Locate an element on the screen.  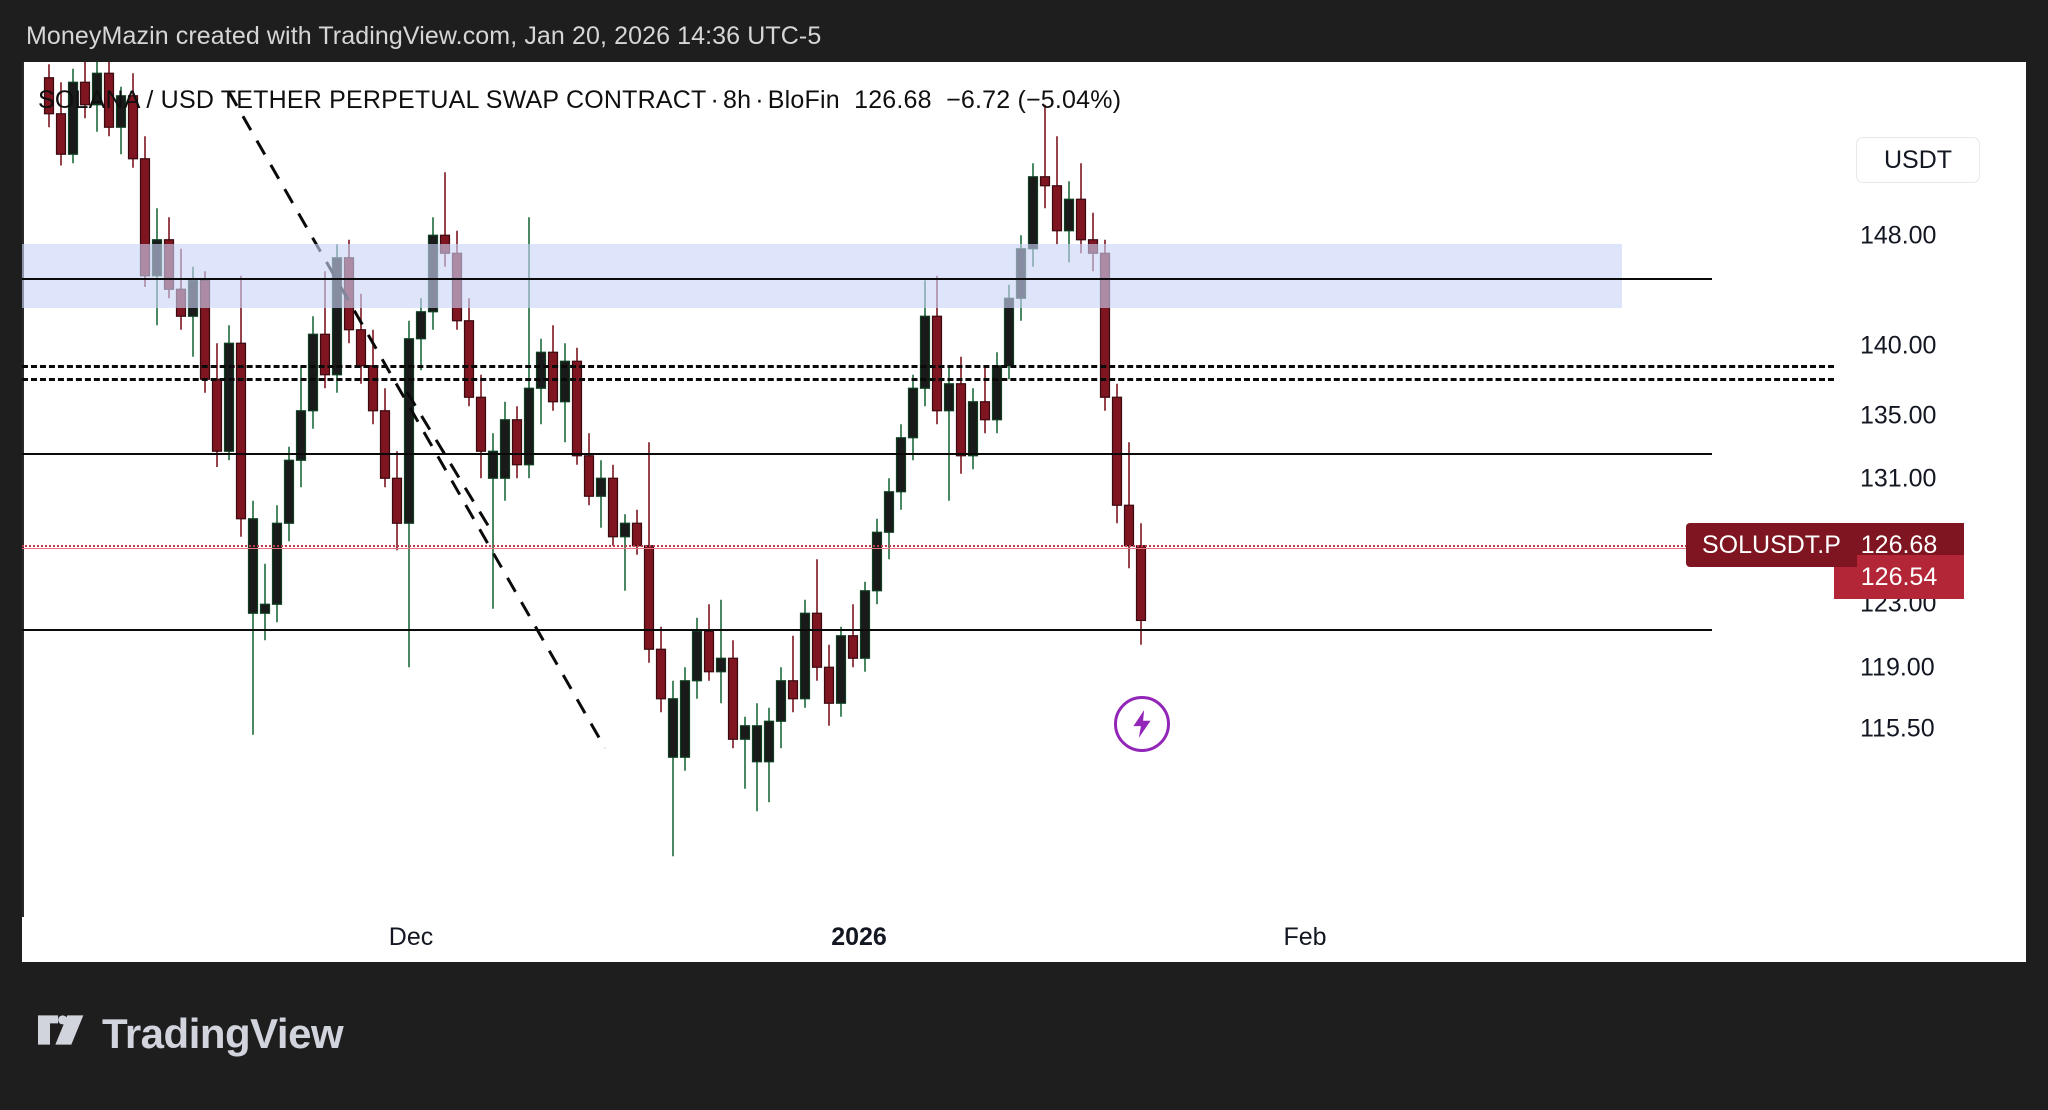
footer-bar is located at coordinates (1024, 1036).